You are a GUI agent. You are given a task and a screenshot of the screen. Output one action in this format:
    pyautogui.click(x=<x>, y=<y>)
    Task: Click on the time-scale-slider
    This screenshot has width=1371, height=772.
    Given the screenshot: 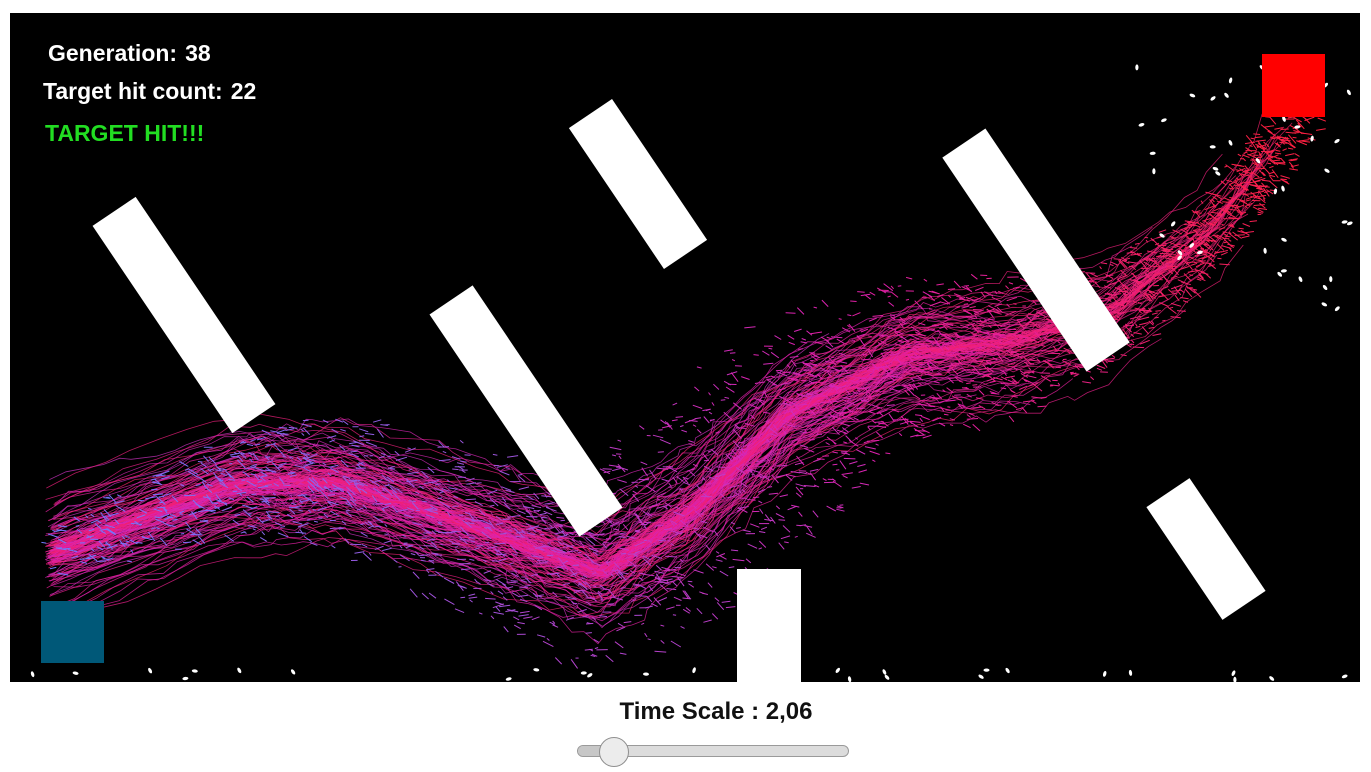 What is the action you would take?
    pyautogui.click(x=713, y=751)
    